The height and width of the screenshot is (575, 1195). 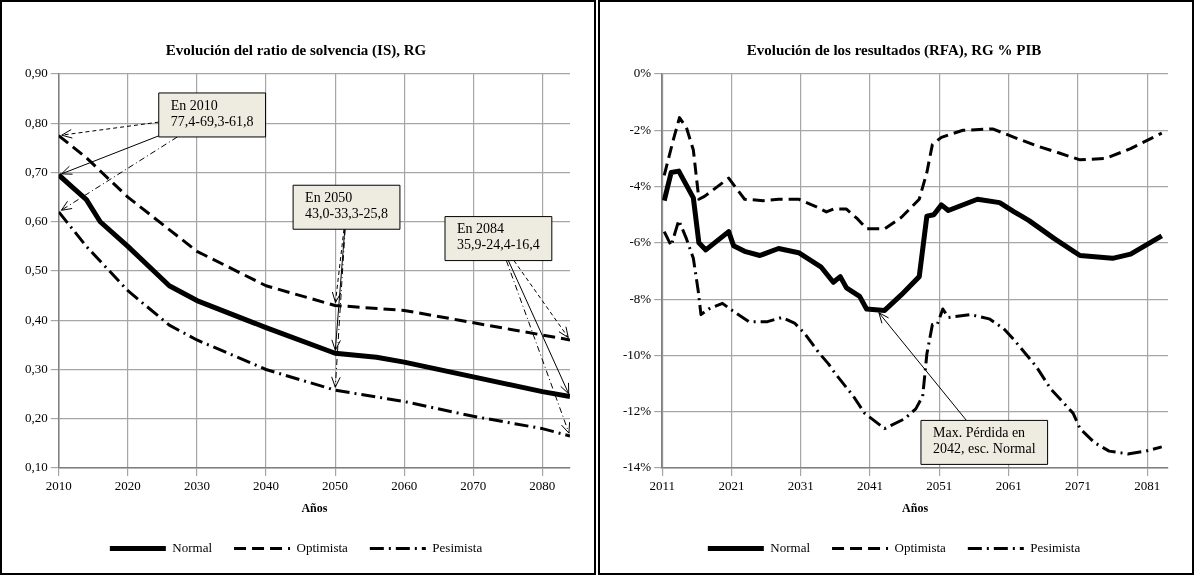 I want to click on x-tick-label: 2020, so click(x=127, y=486).